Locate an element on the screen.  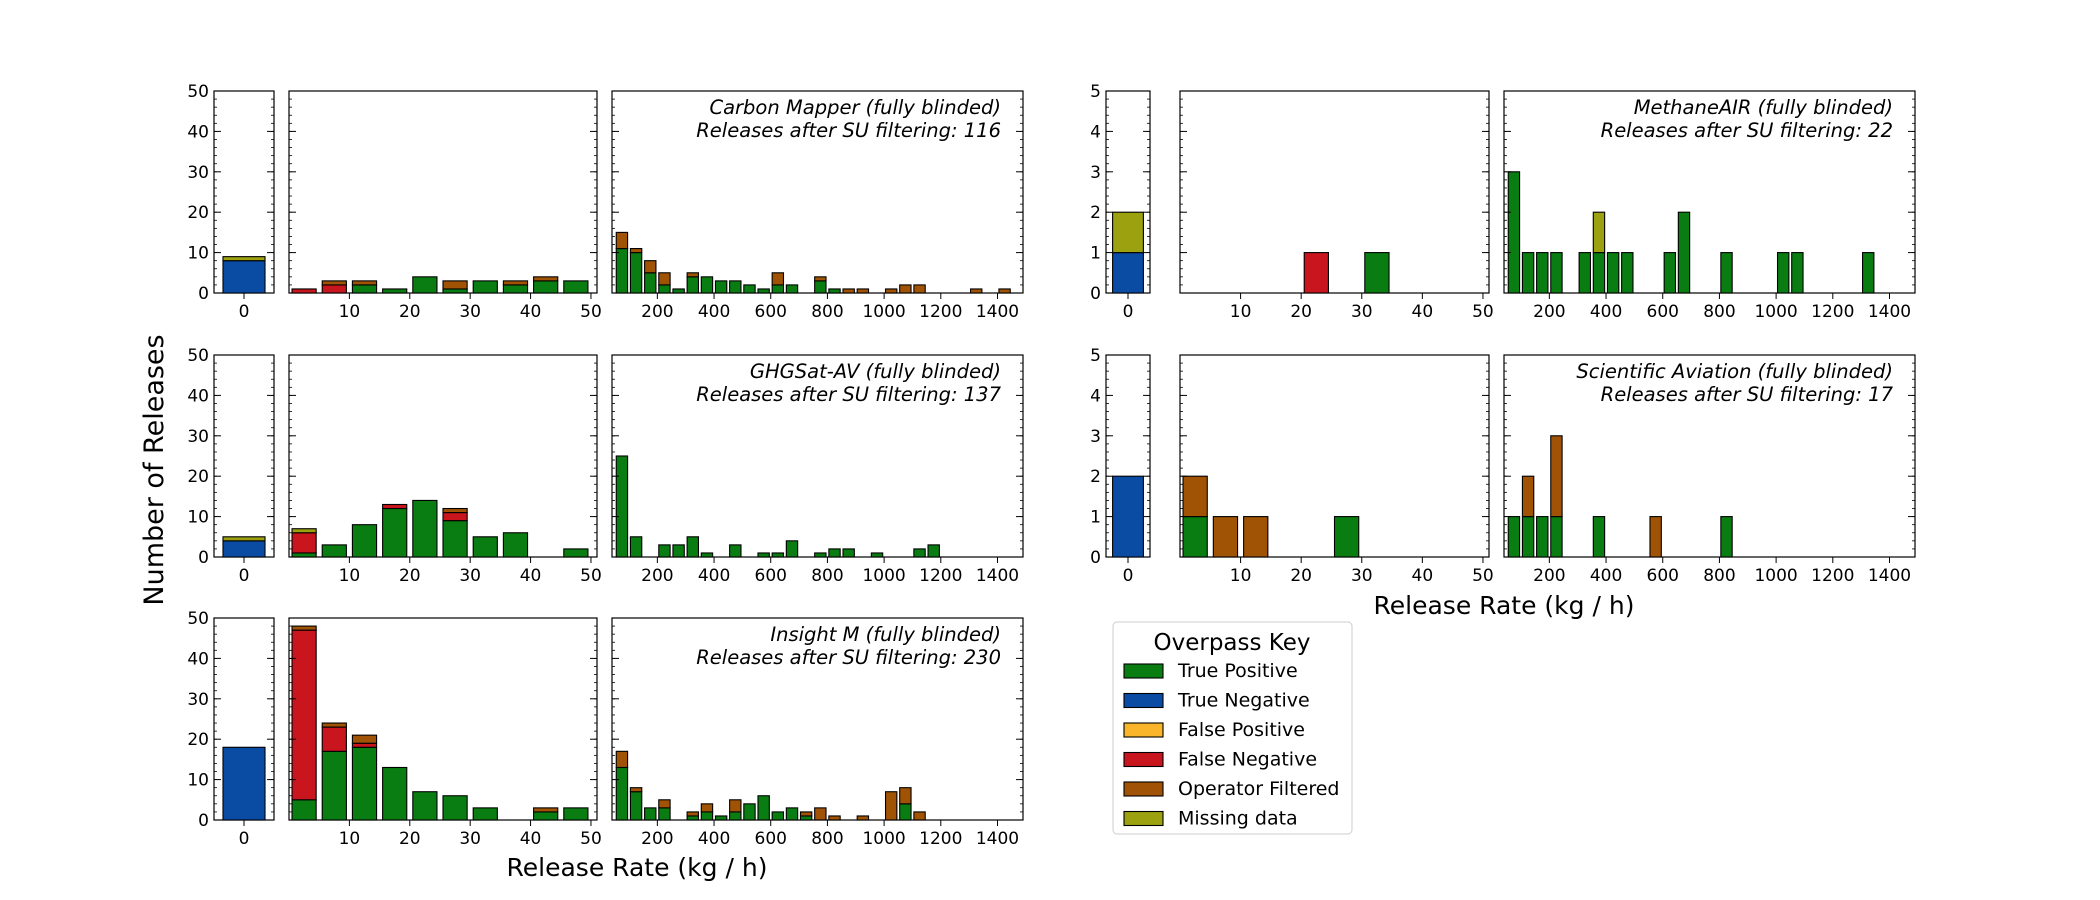
methaneair-high-xtick-label: 200 is located at coordinates (1549, 312).